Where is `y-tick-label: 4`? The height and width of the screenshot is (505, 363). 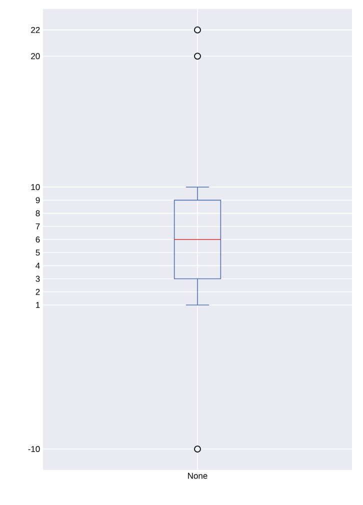
y-tick-label: 4 is located at coordinates (38, 265).